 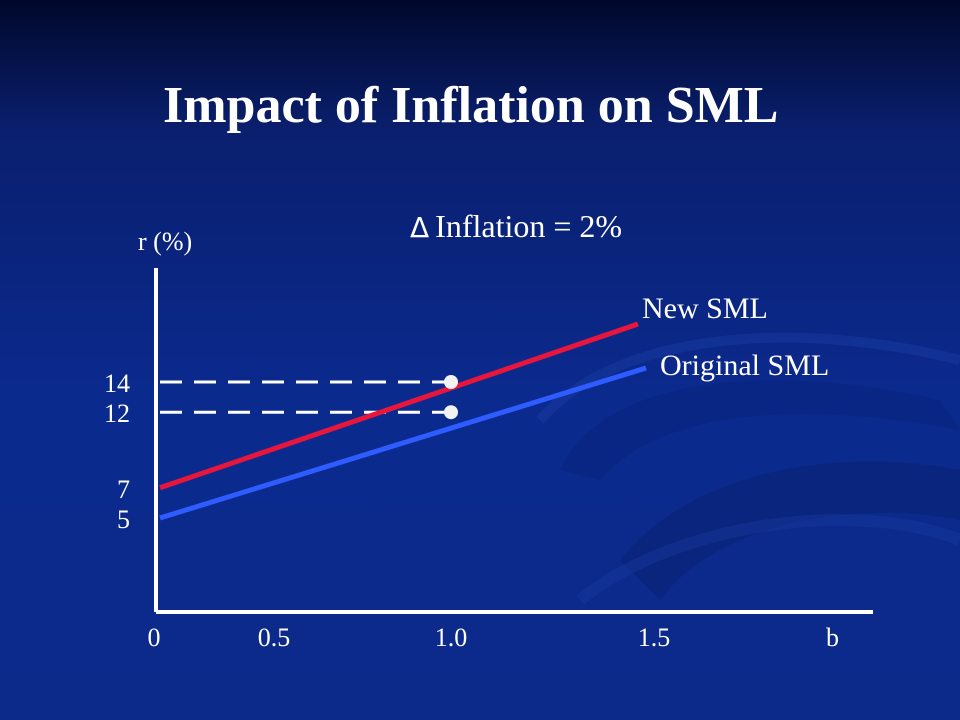 I want to click on delta-symbol: Δ, so click(x=420, y=227).